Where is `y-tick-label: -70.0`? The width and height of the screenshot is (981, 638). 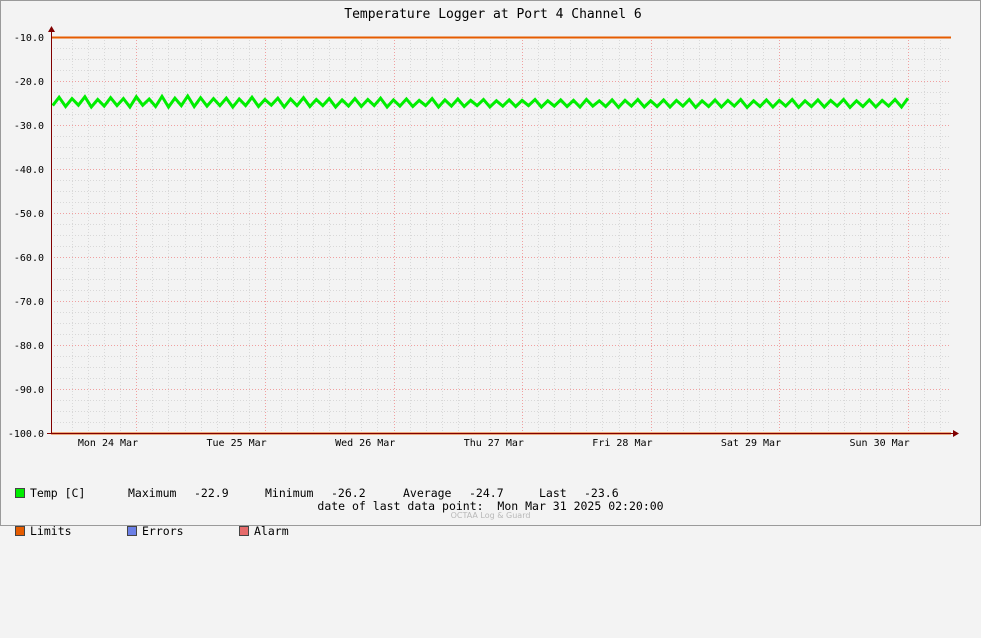 y-tick-label: -70.0 is located at coordinates (29, 302).